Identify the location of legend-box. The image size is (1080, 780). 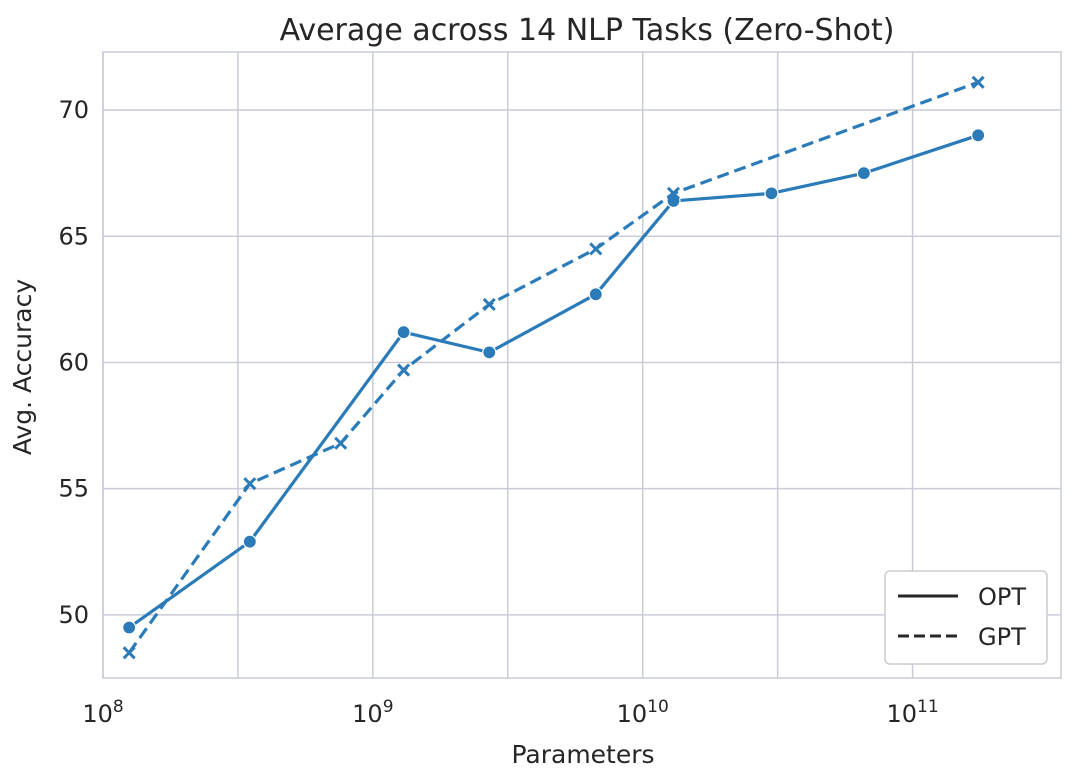
(966, 617).